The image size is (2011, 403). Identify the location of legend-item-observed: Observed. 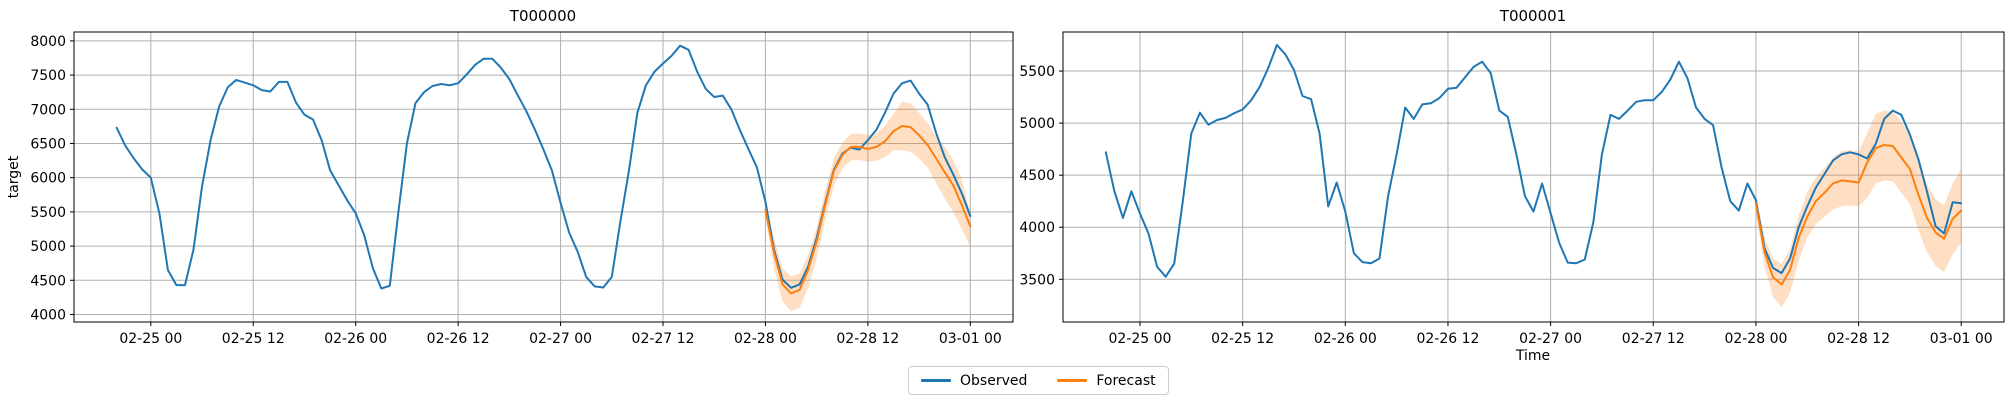
(974, 381).